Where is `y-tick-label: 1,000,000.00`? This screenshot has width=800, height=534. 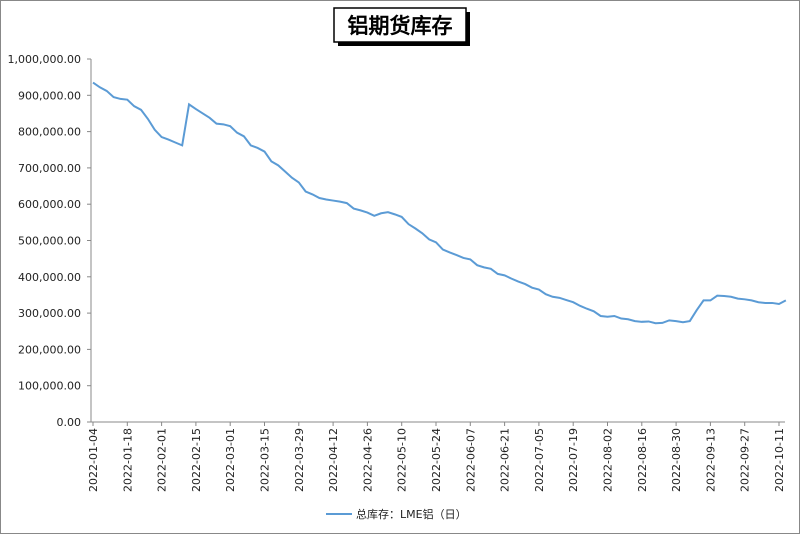
y-tick-label: 1,000,000.00 is located at coordinates (44, 59).